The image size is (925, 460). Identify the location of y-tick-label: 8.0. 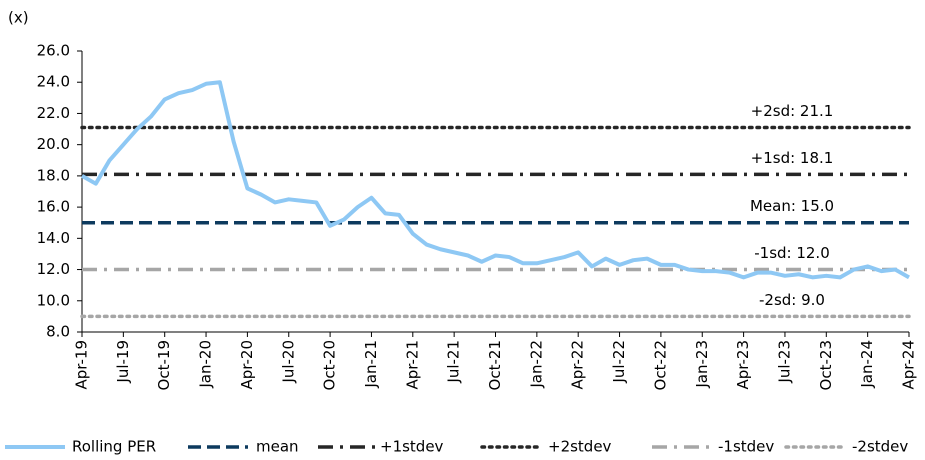
(58, 332).